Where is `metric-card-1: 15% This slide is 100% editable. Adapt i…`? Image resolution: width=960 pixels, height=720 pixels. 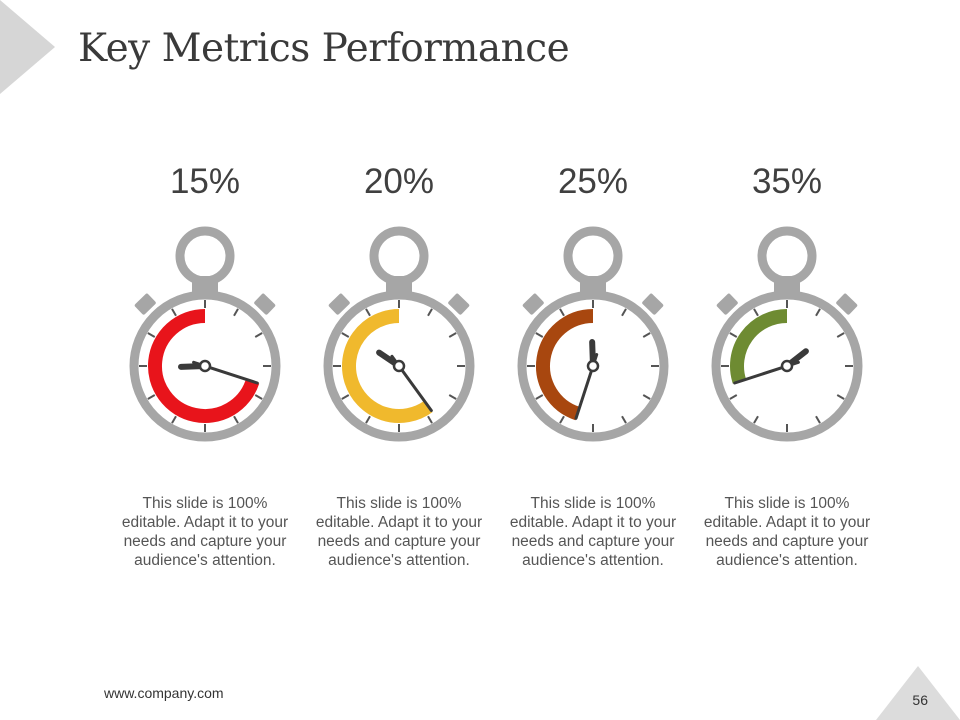 metric-card-1: 15% This slide is 100% editable. Adapt i… is located at coordinates (205, 365).